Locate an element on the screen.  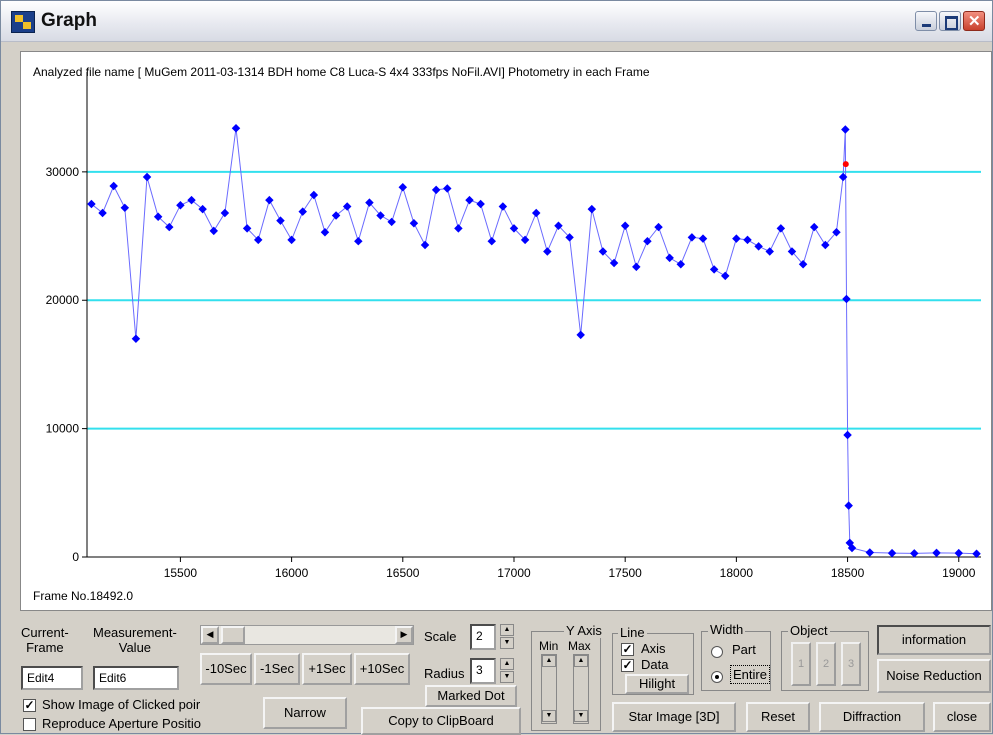
close-button: close is located at coordinates (962, 717).